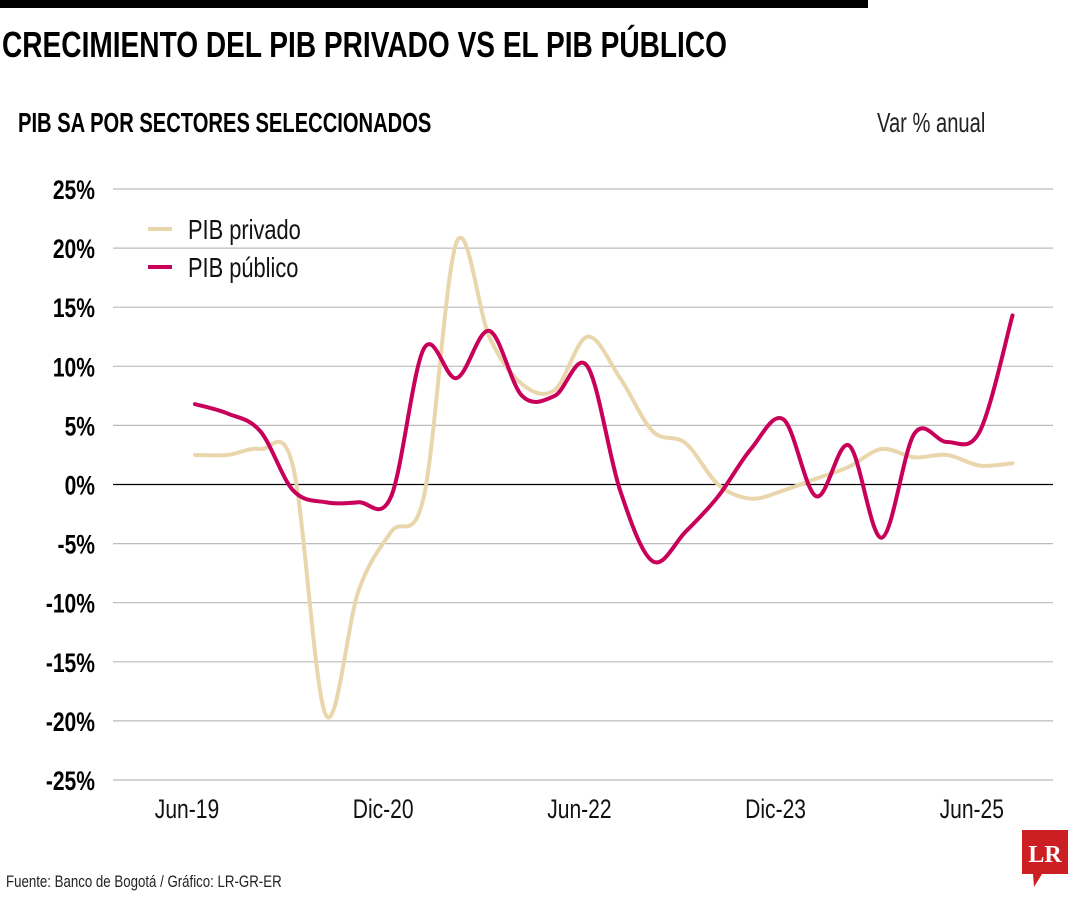  What do you see at coordinates (187, 810) in the screenshot?
I see `x-tick-label: Jun-19` at bounding box center [187, 810].